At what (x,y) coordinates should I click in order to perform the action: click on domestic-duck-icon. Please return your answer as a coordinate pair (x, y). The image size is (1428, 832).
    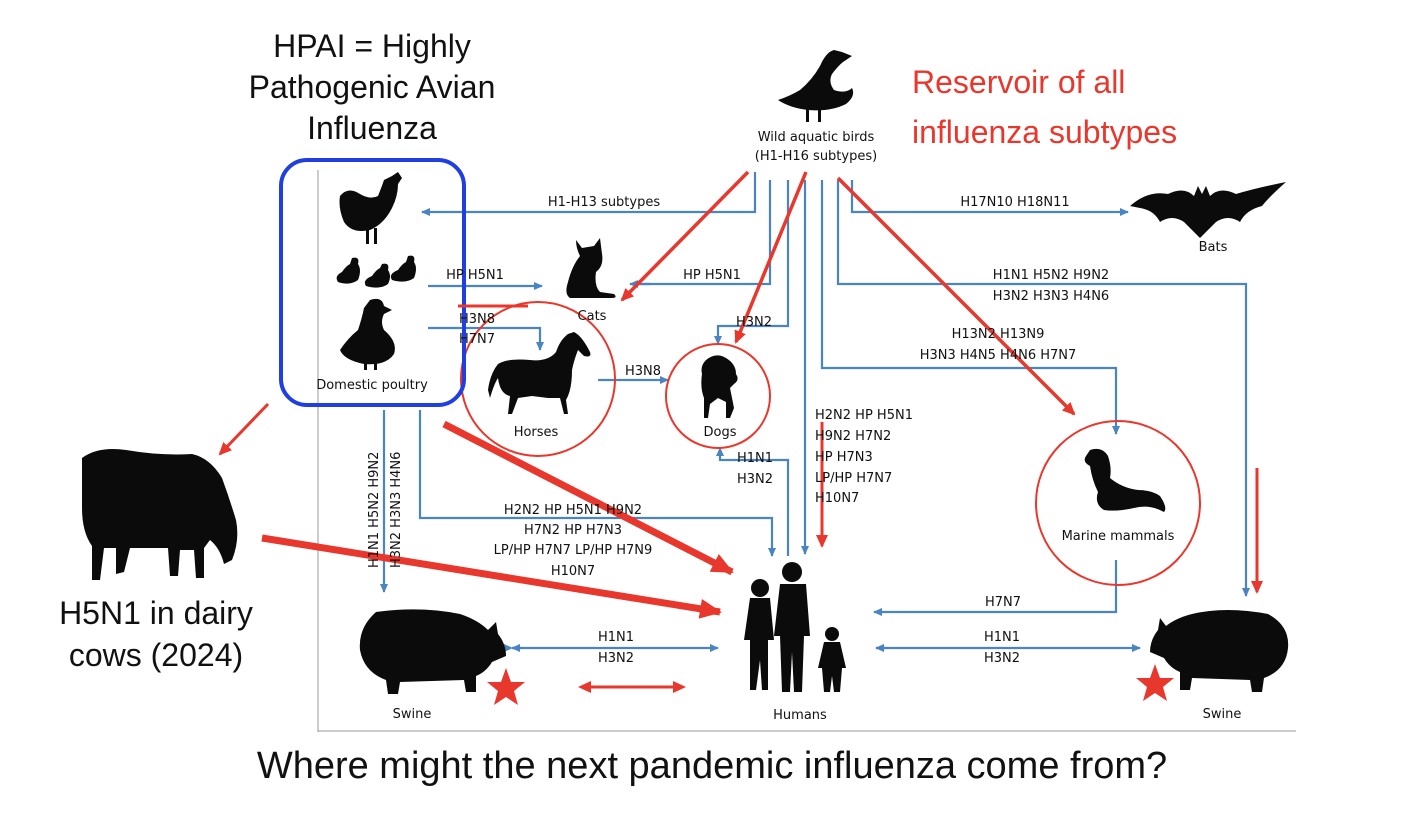
    Looking at the image, I should click on (367, 334).